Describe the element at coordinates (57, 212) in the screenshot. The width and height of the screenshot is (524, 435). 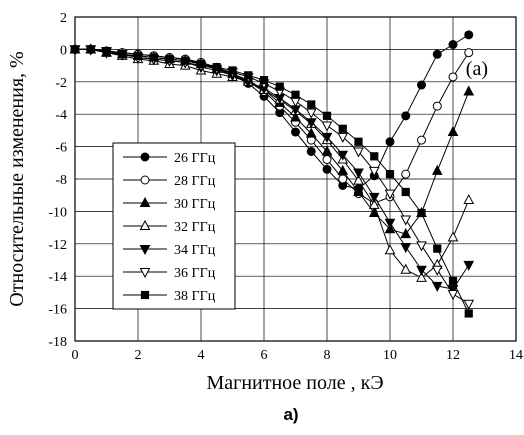
I see `y-tick-label: -10` at that location.